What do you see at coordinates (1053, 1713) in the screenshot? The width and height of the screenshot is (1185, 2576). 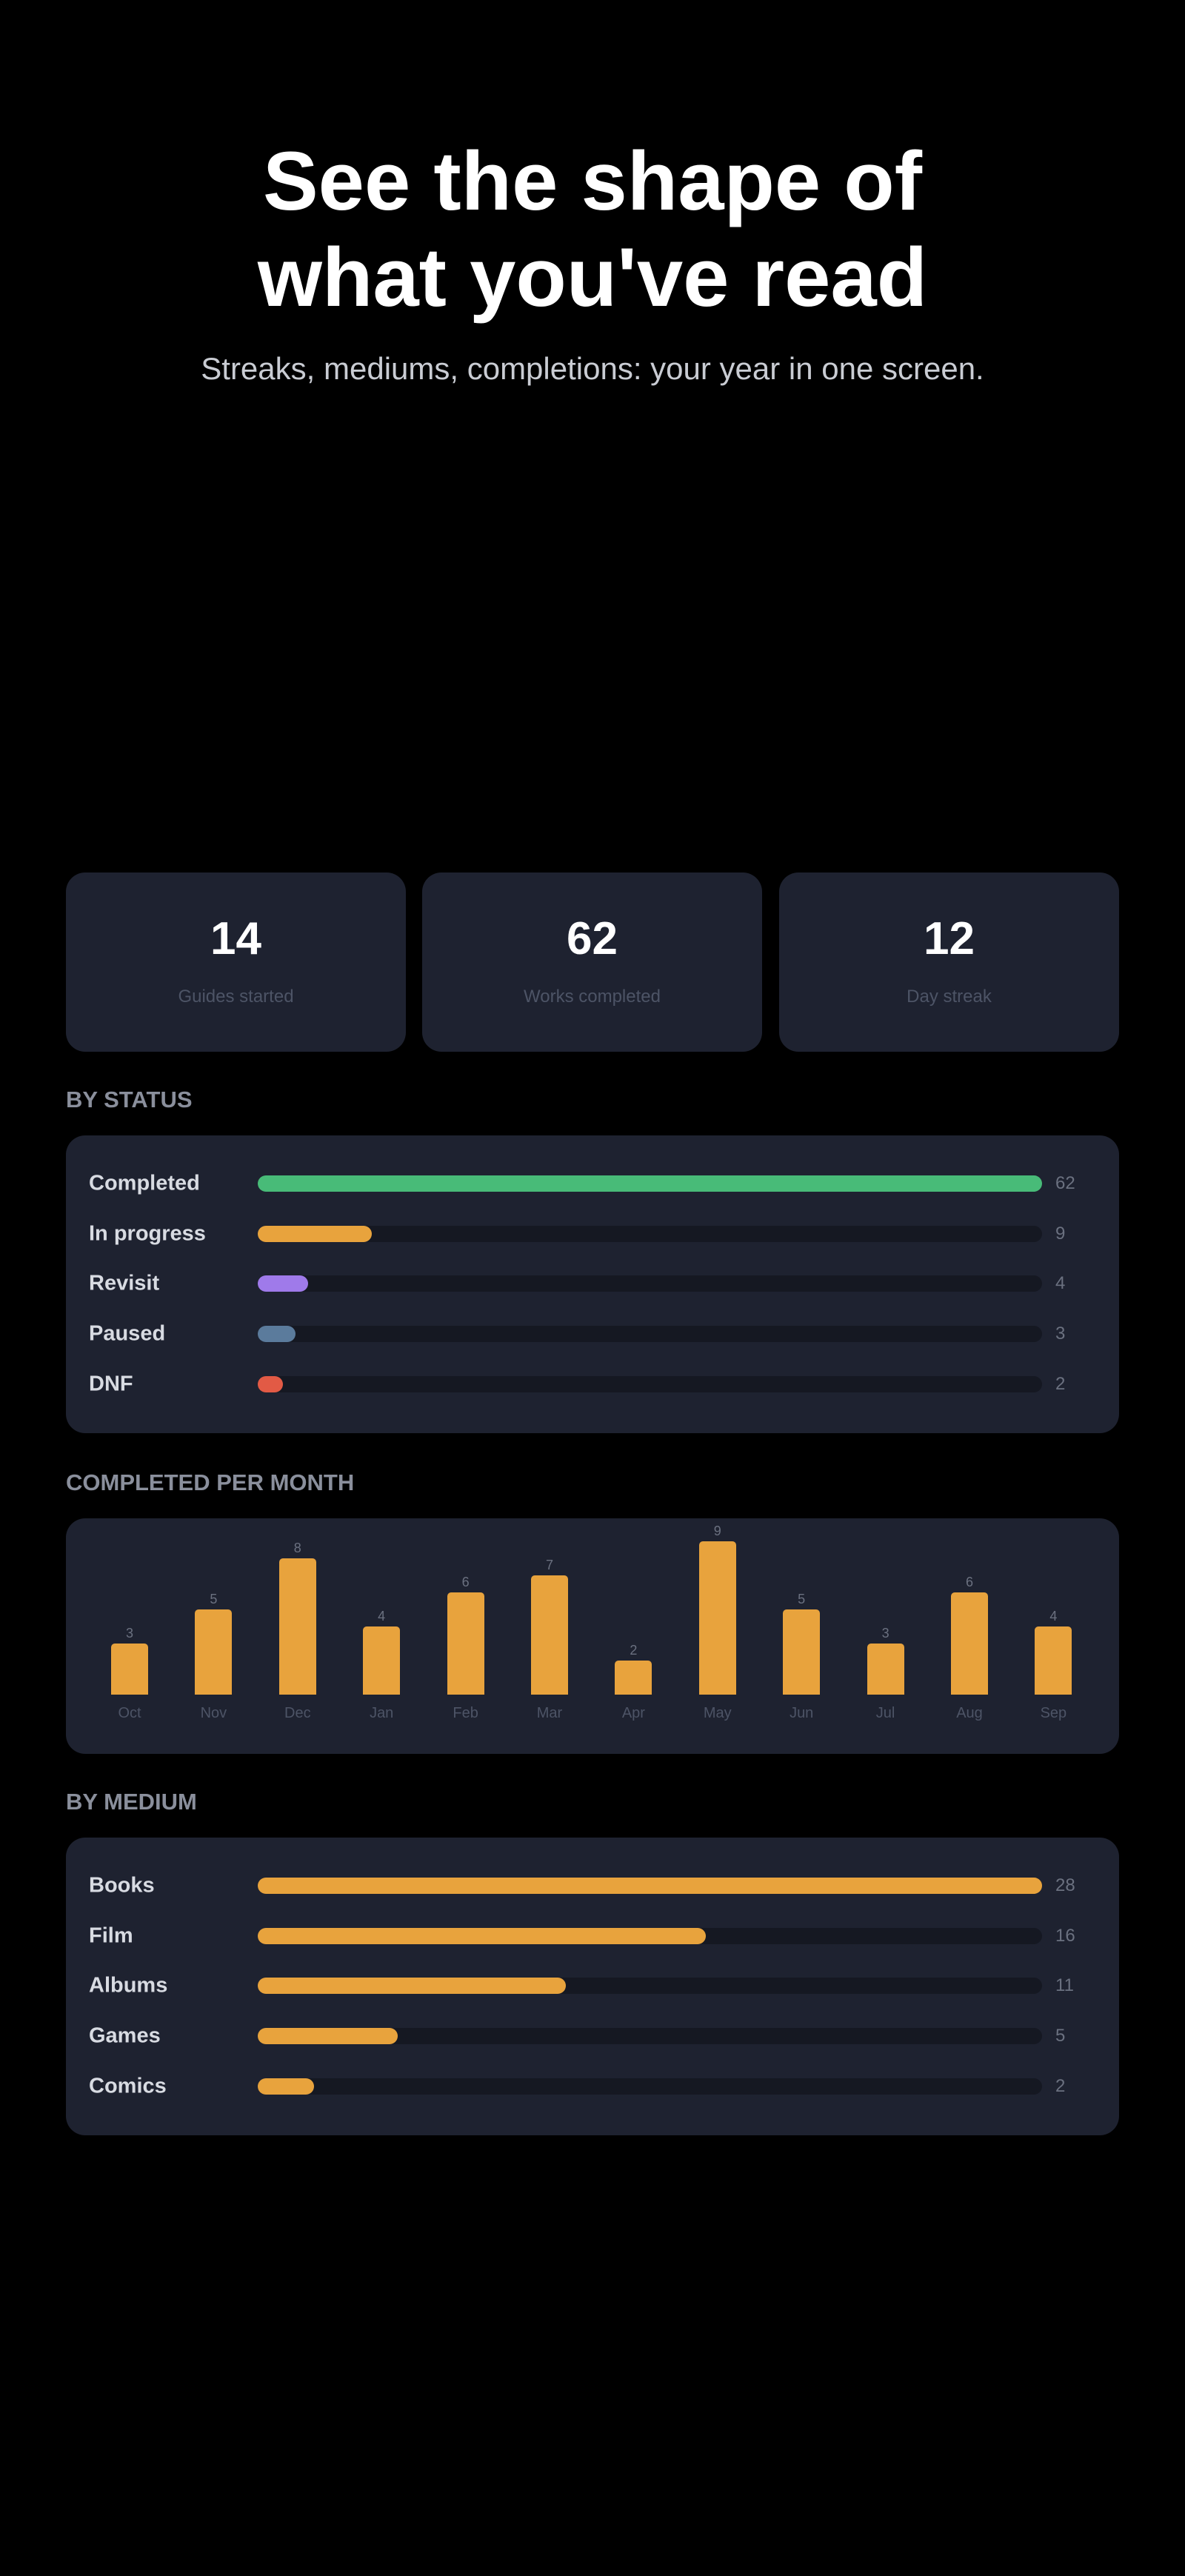 I see `x-tick-label: Sep` at bounding box center [1053, 1713].